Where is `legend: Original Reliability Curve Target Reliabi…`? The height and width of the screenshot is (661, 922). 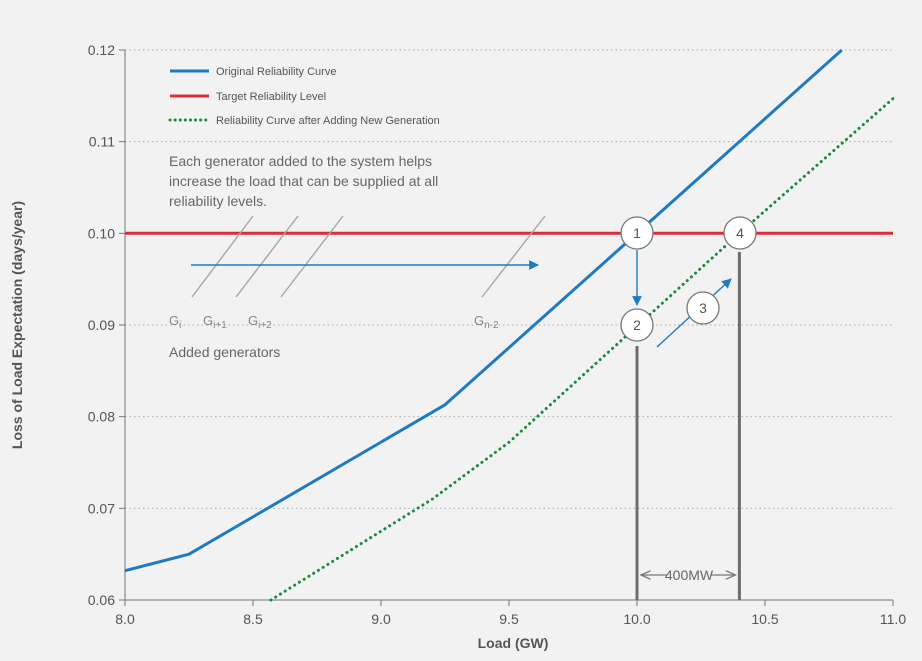
legend: Original Reliability Curve Target Reliabi… is located at coordinates (304, 96).